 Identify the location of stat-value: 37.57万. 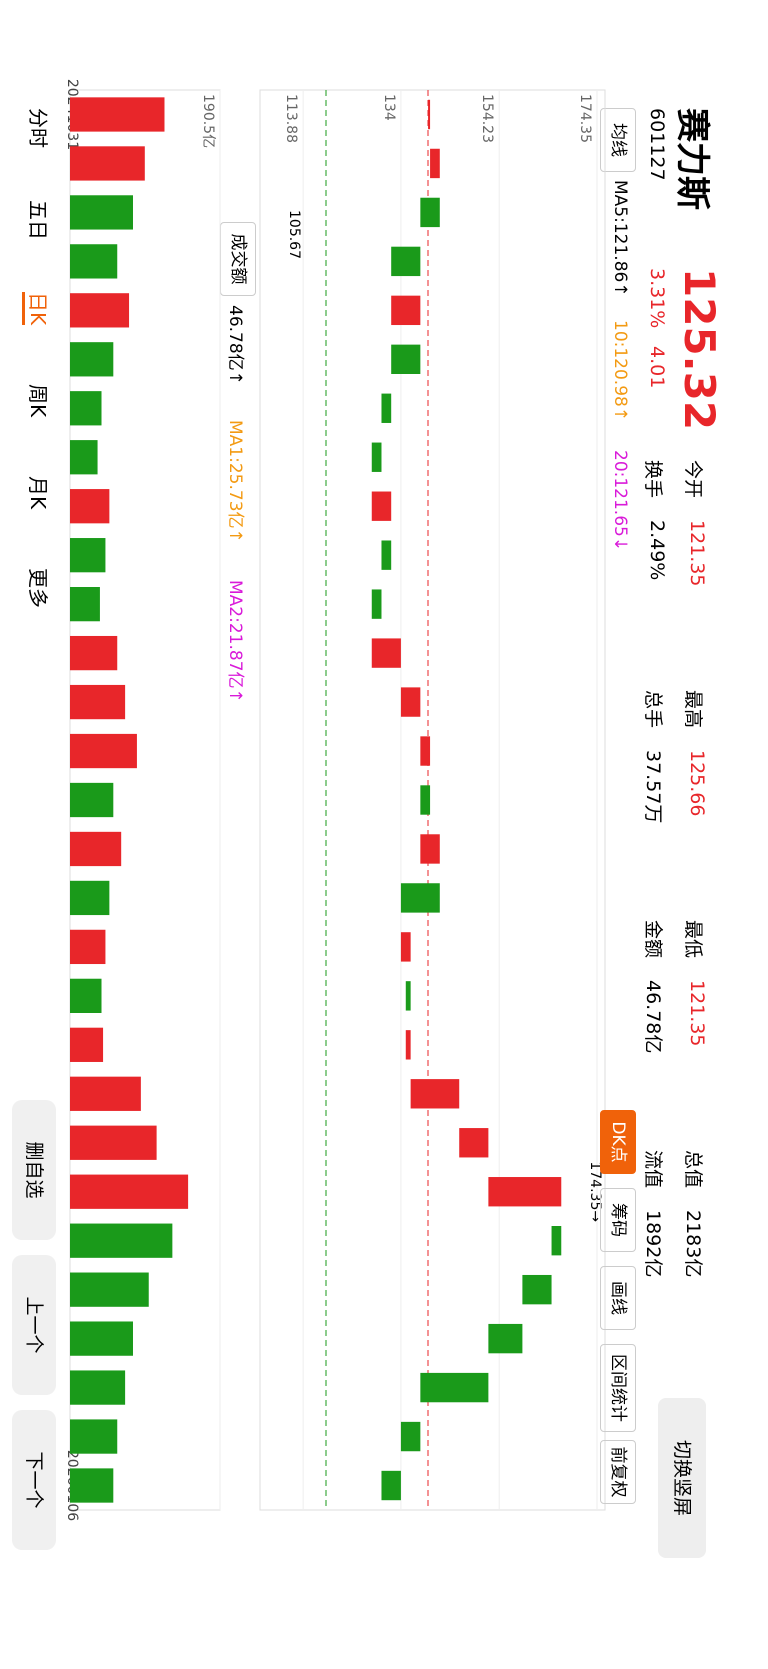
(653, 787).